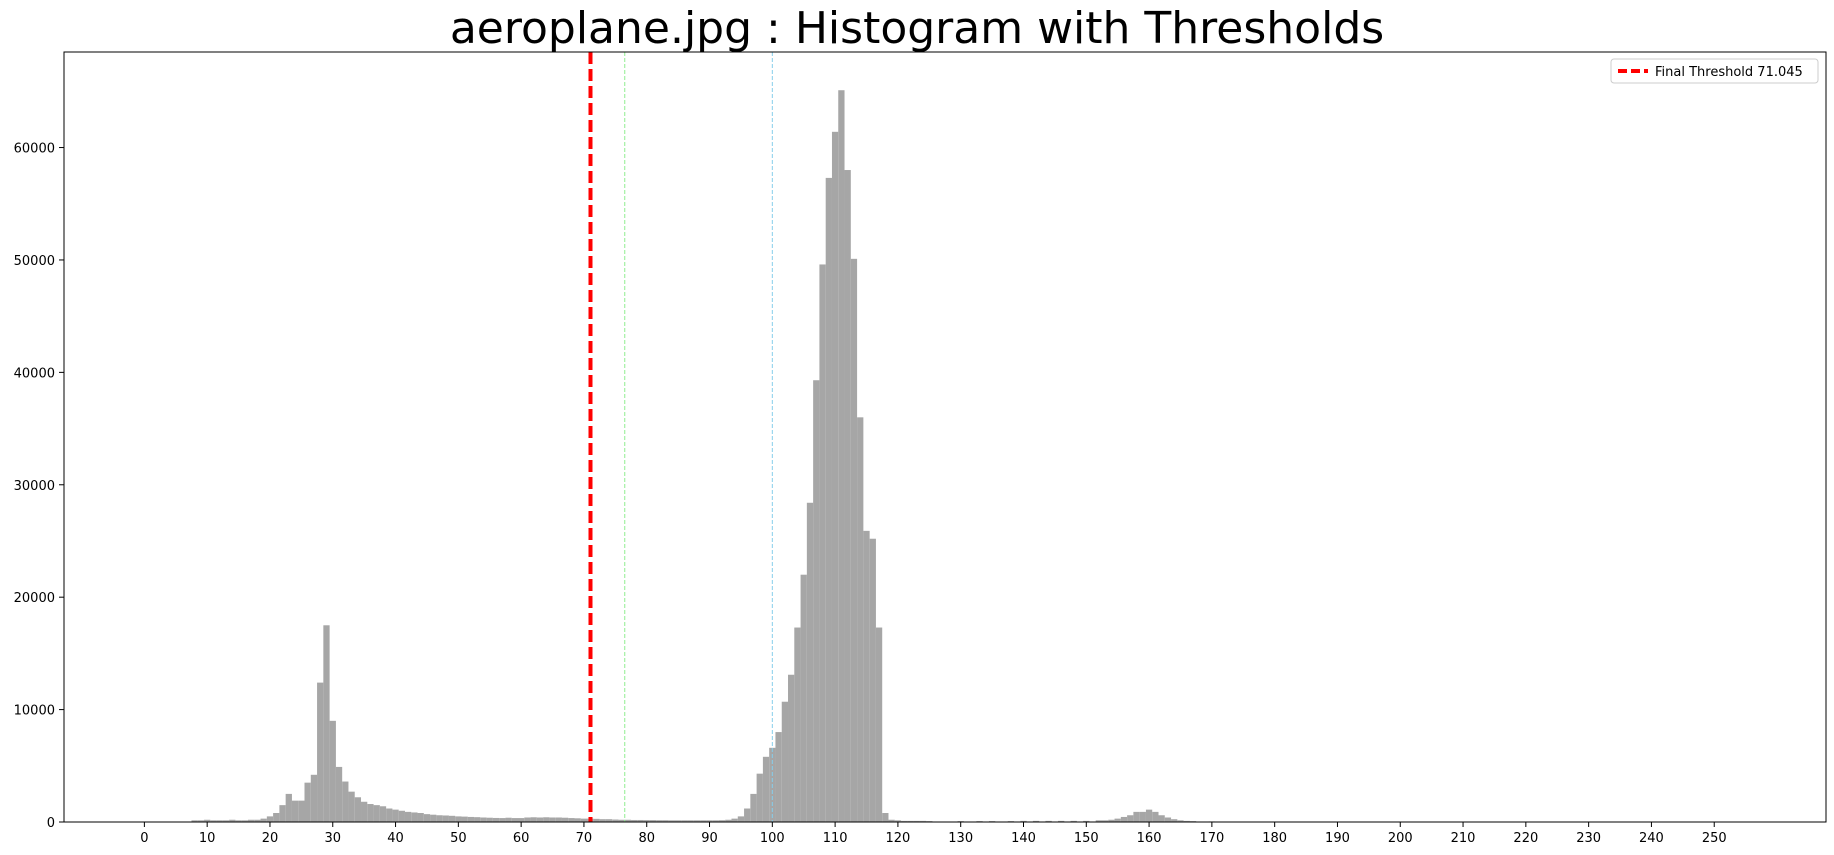  I want to click on x-tick-label: 60, so click(521, 838).